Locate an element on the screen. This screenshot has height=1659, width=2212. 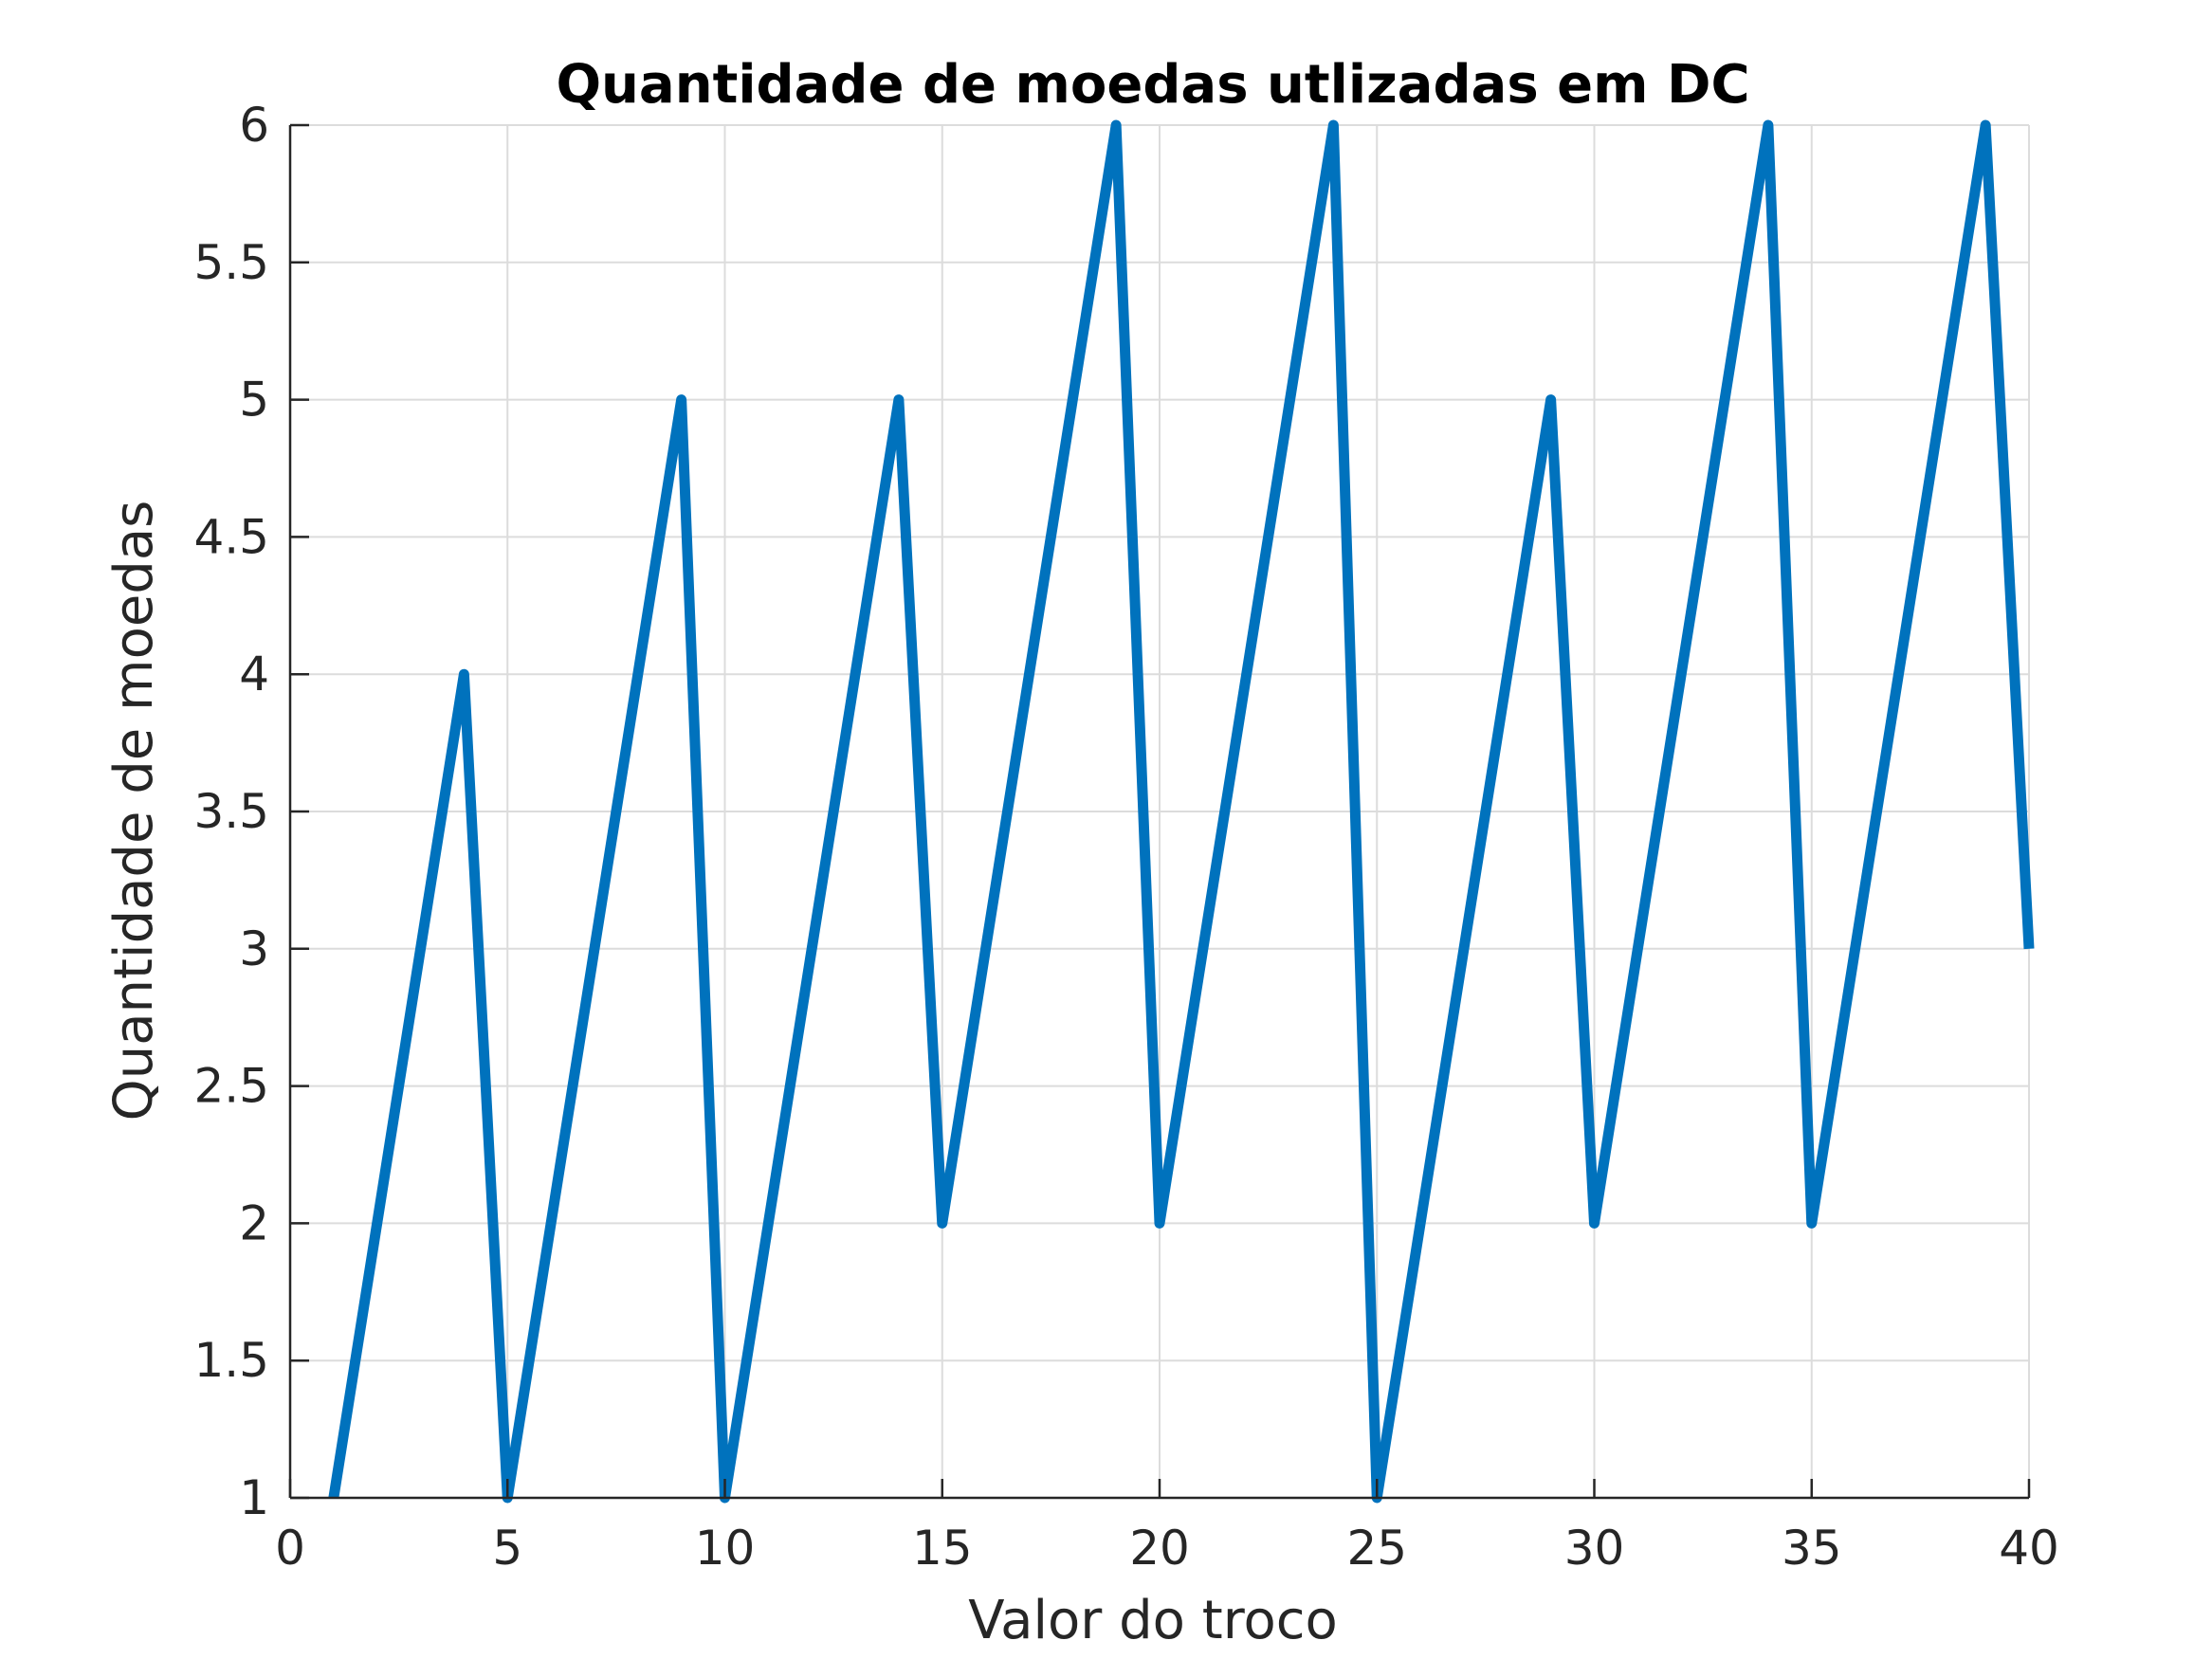
y-tick-label: 5.5 is located at coordinates (231, 262).